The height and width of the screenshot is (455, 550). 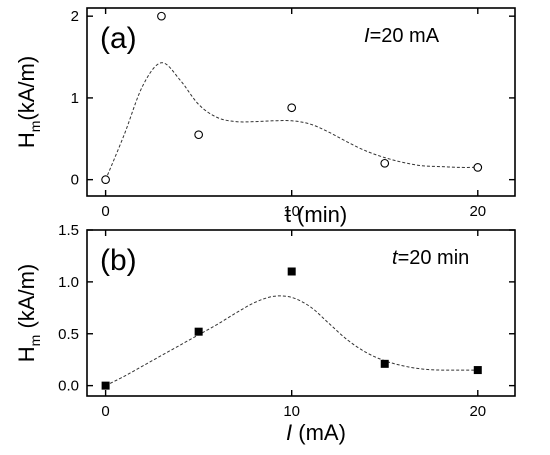 I want to click on panel-b-xtick-label: 20, so click(x=477, y=411).